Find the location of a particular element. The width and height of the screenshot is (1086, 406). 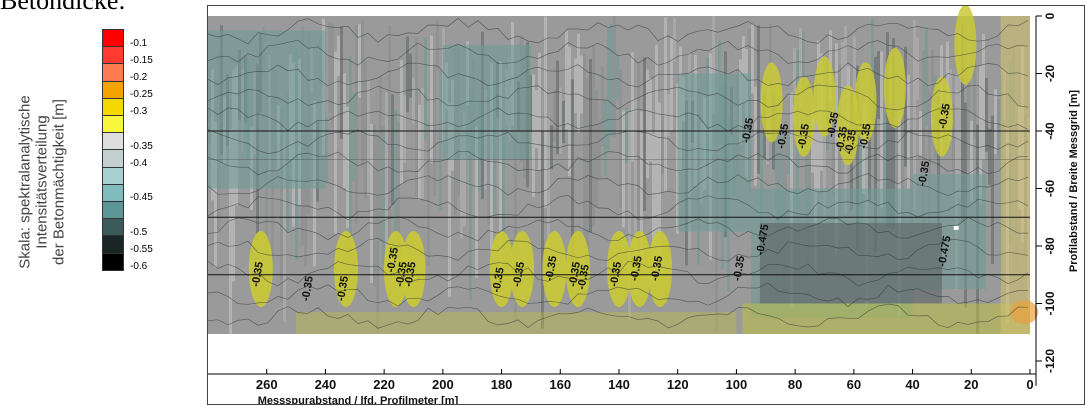

y-tick-label: -100 is located at coordinates (1050, 303).